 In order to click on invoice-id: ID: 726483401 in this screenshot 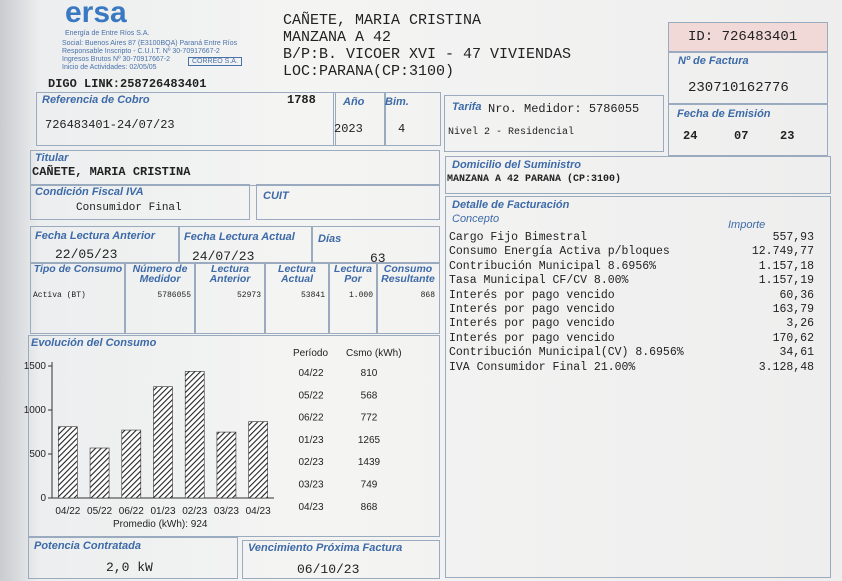, I will do `click(743, 37)`.